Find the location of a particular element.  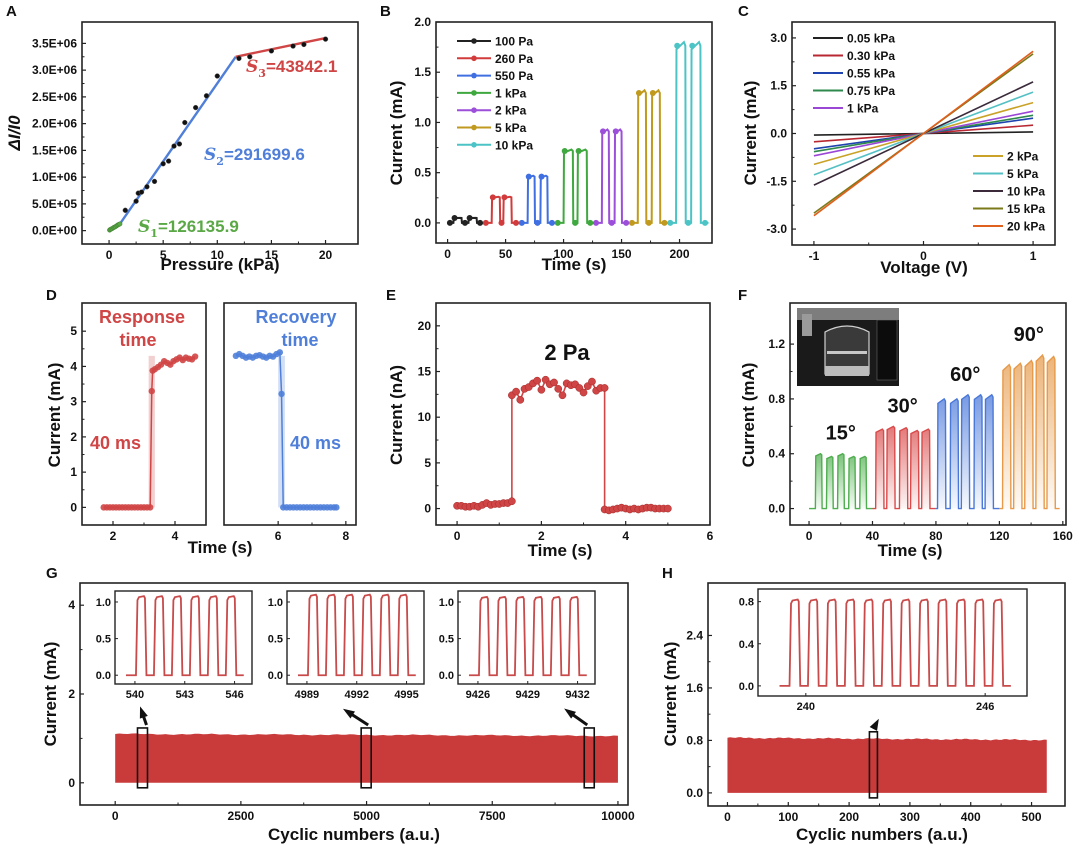

inset-y-tick-label: 1.0 is located at coordinates (103, 603).